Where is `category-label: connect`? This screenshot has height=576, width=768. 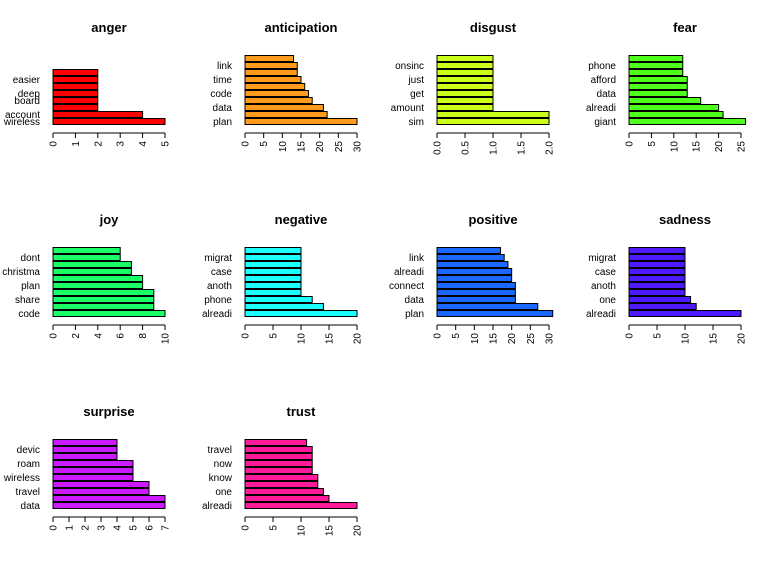 category-label: connect is located at coordinates (406, 286).